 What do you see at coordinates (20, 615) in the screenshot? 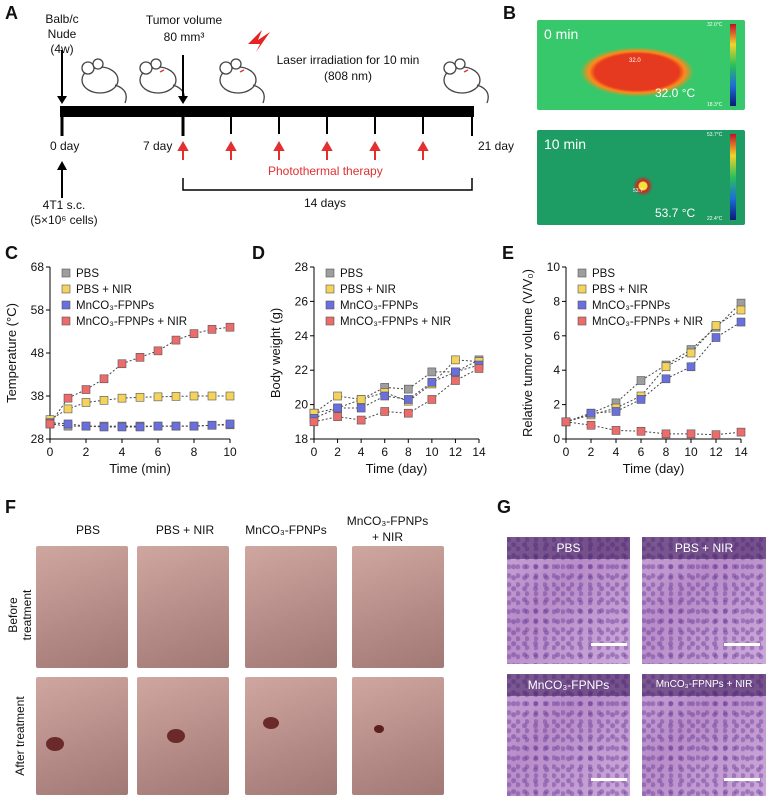
I see `row-before-label: Before treatment` at bounding box center [20, 615].